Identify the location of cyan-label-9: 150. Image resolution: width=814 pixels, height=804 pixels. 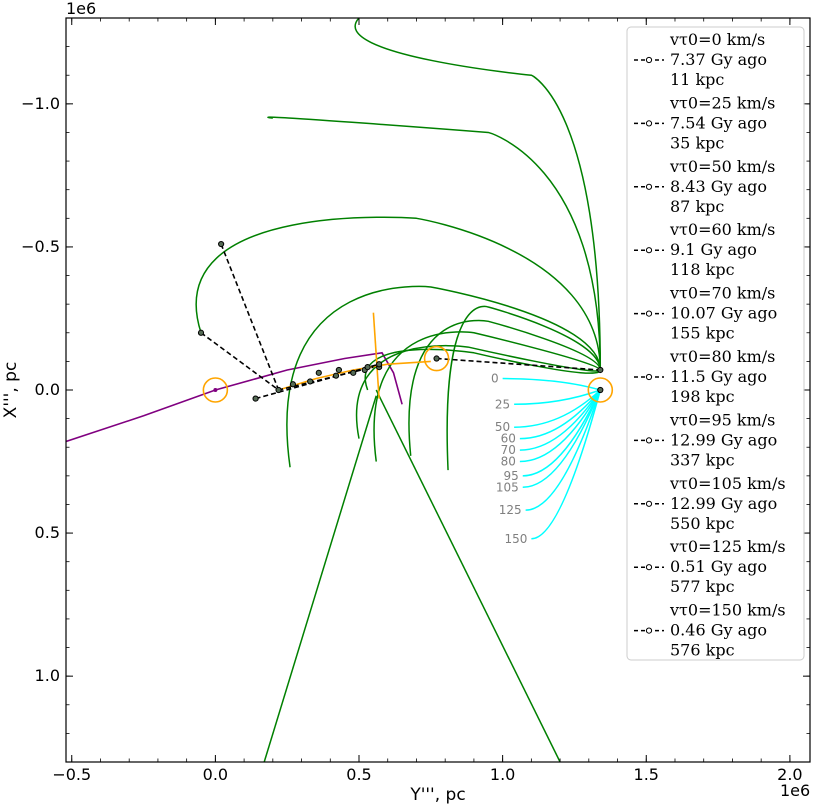
(515, 539).